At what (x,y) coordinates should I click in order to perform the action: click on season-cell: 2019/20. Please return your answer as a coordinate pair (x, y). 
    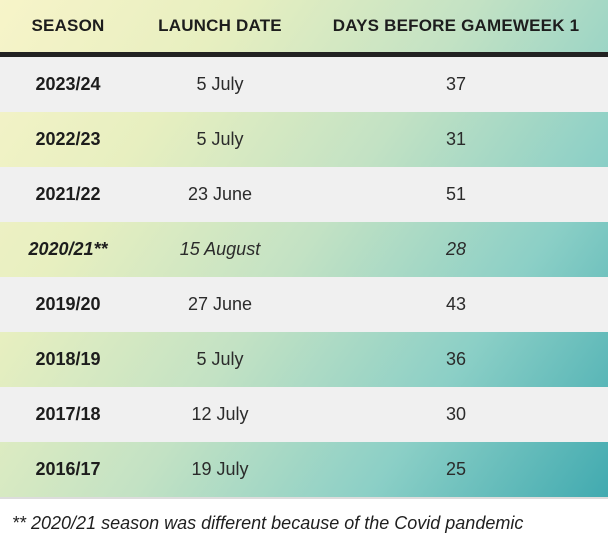
    Looking at the image, I should click on (68, 304).